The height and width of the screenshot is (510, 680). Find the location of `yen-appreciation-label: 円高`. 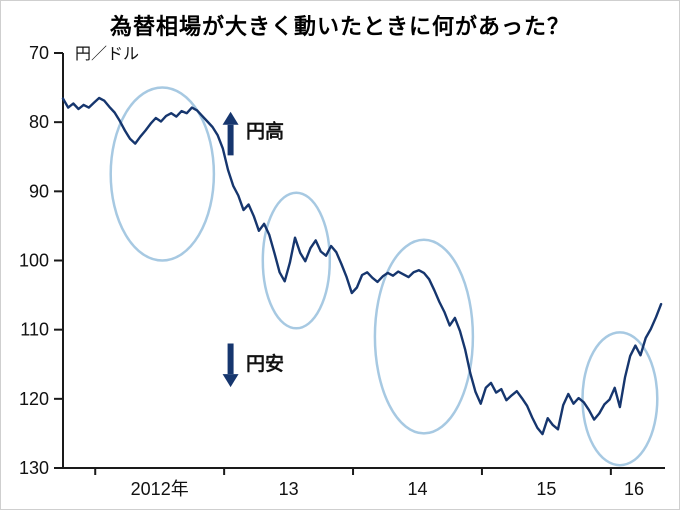

yen-appreciation-label: 円高 is located at coordinates (265, 130).